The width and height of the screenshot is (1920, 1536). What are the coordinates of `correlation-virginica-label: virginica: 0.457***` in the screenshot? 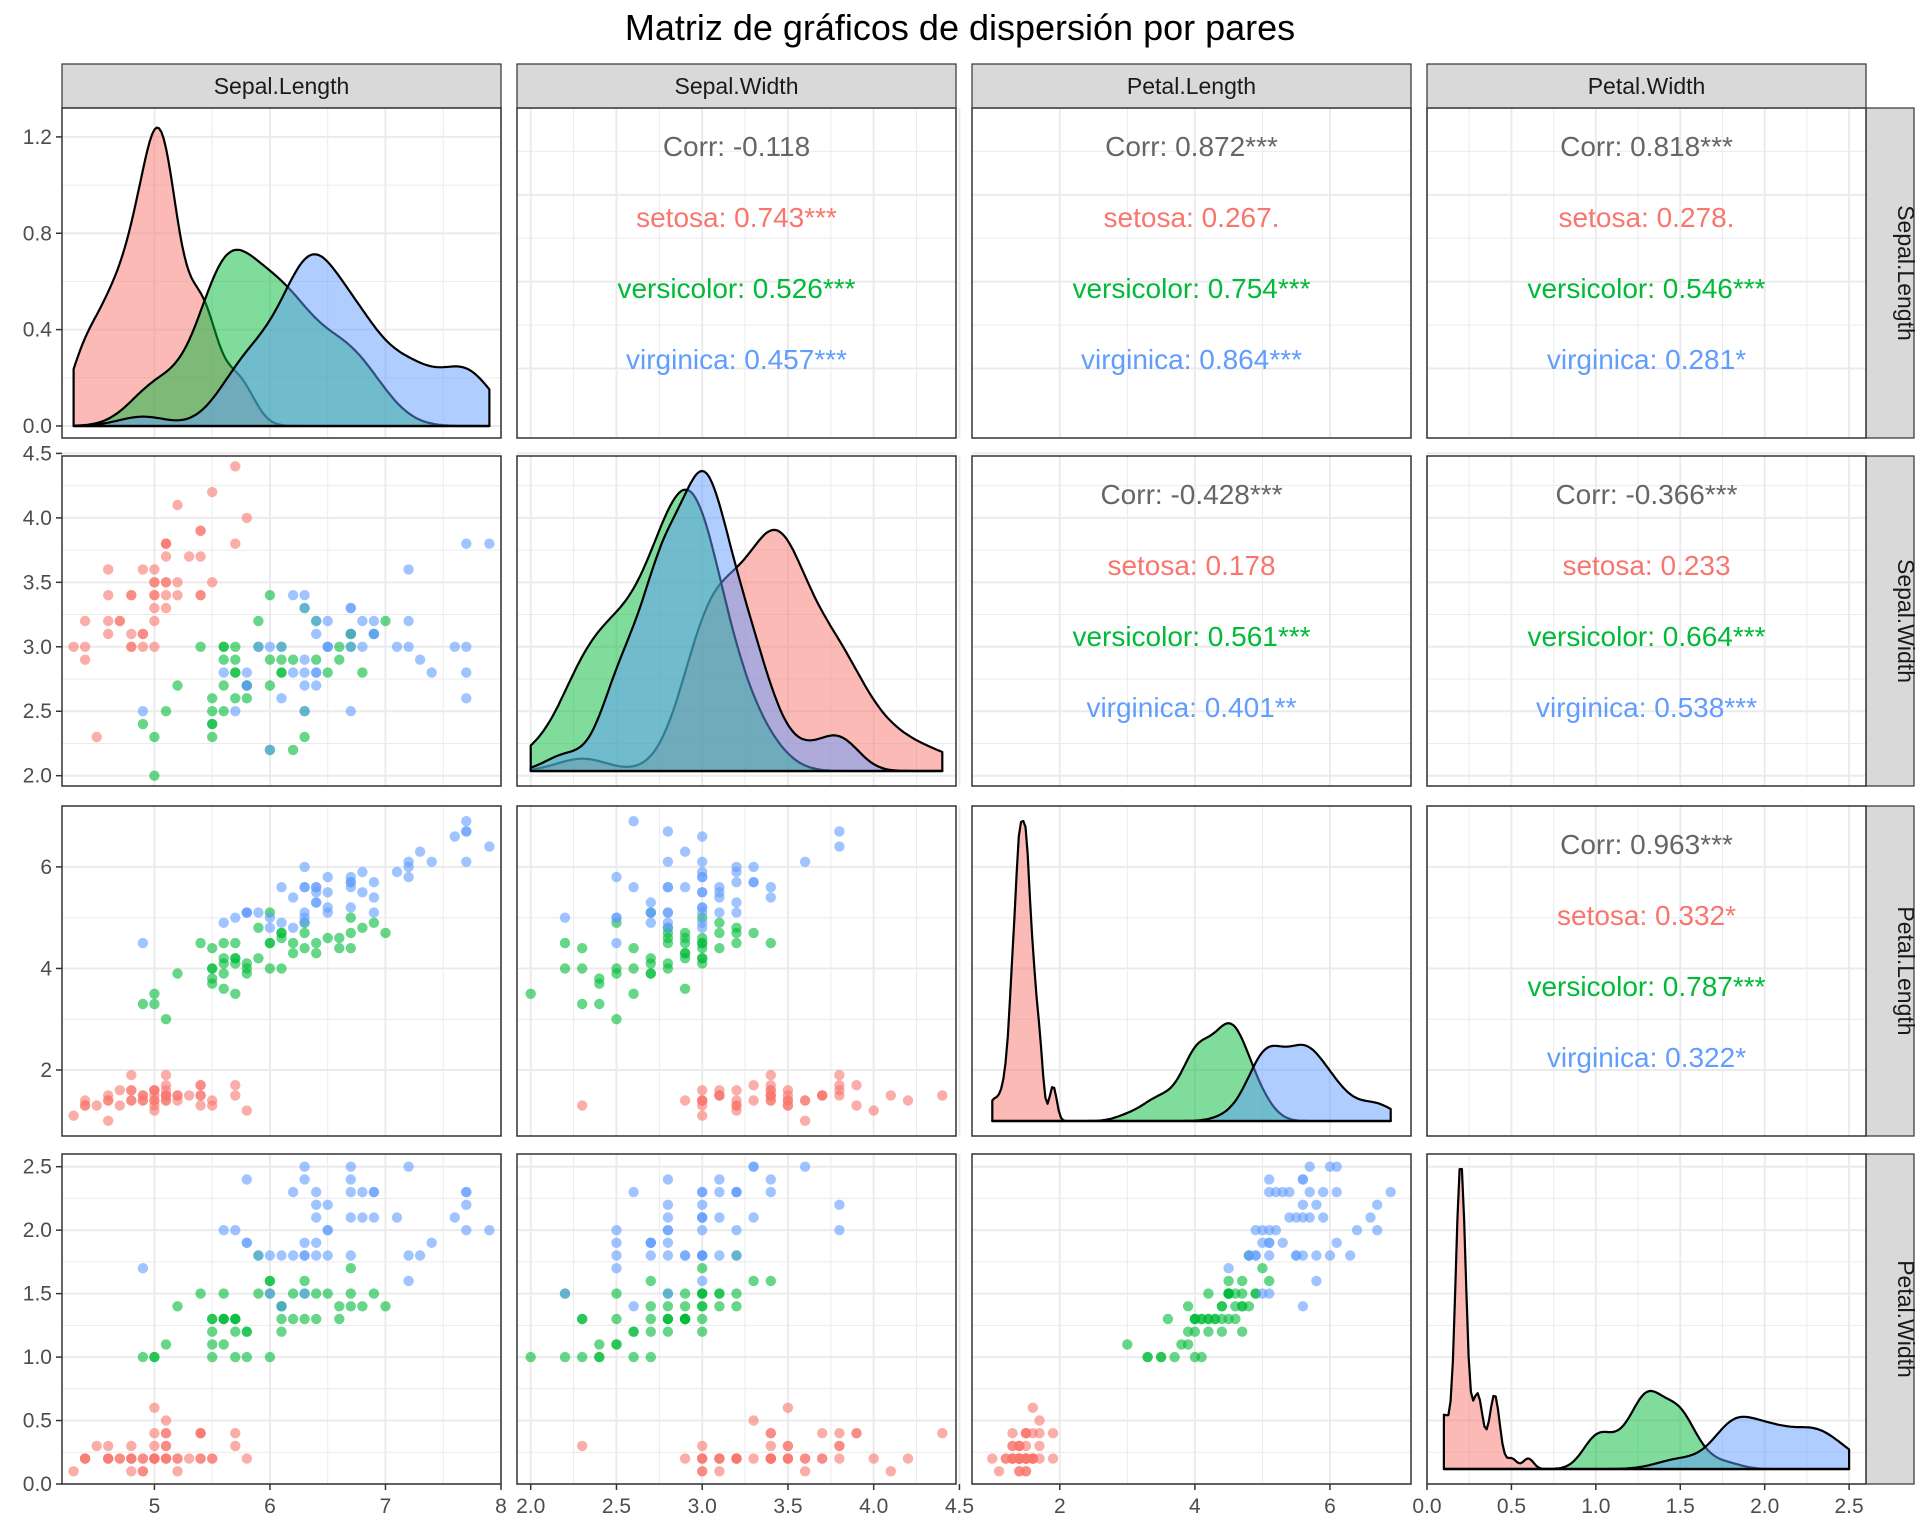 It's located at (736, 359).